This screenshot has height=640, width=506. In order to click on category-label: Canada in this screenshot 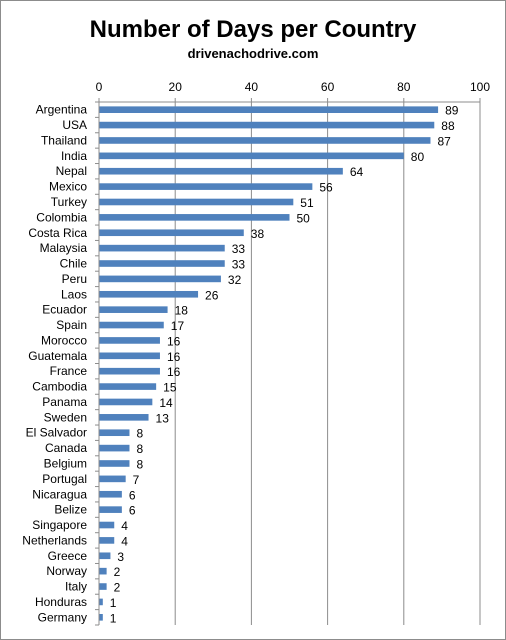, I will do `click(66, 448)`.